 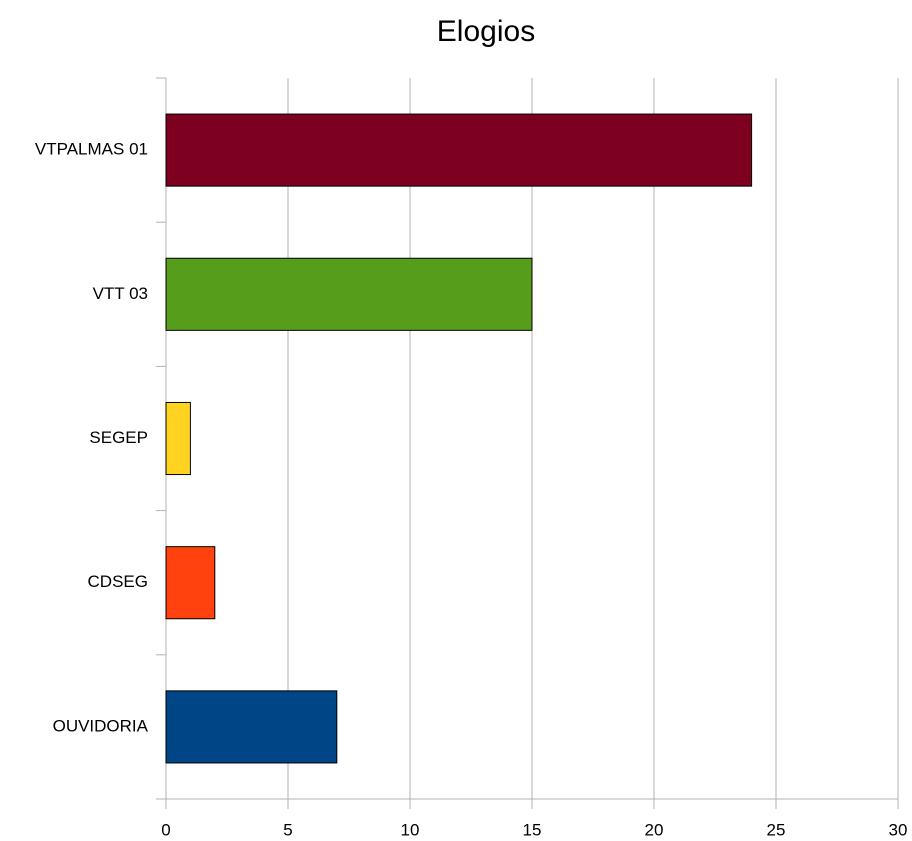 I want to click on x-tick-label: 5, so click(x=287, y=829).